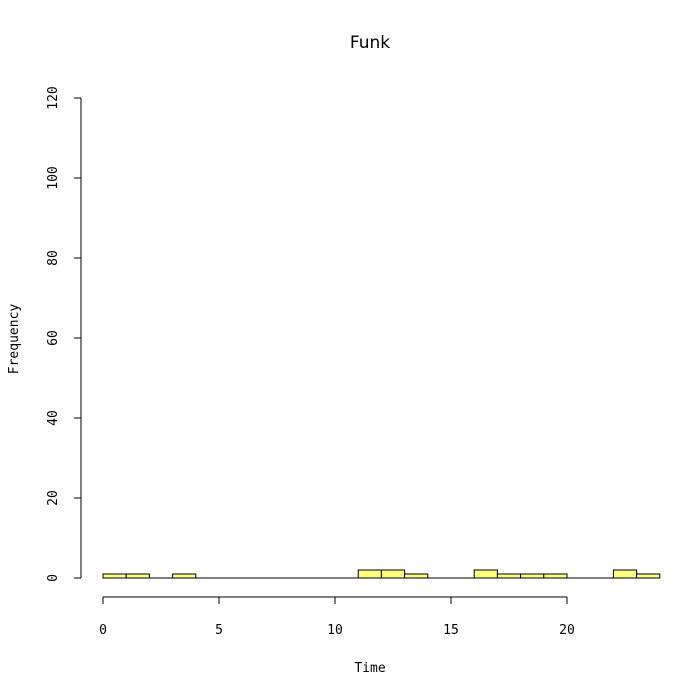 This screenshot has height=699, width=699. Describe the element at coordinates (53, 177) in the screenshot. I see `y-tick-label: 100` at that location.